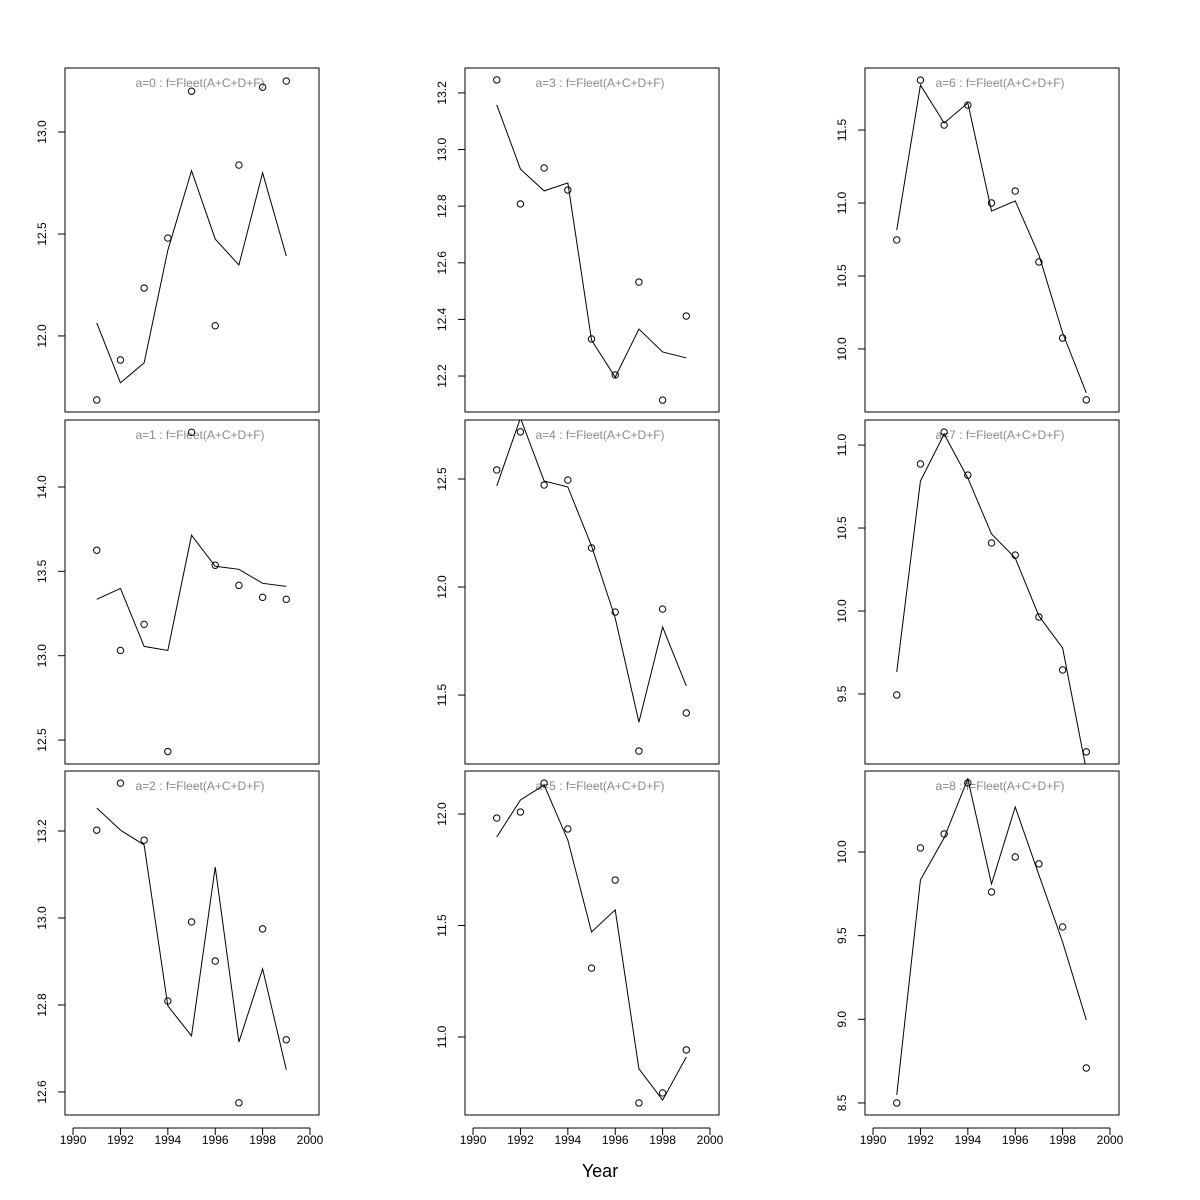  I want to click on panel: a=4 : f=Fleet(A+C+D+F) 11.5 12.0 12.5, so click(577, 592).